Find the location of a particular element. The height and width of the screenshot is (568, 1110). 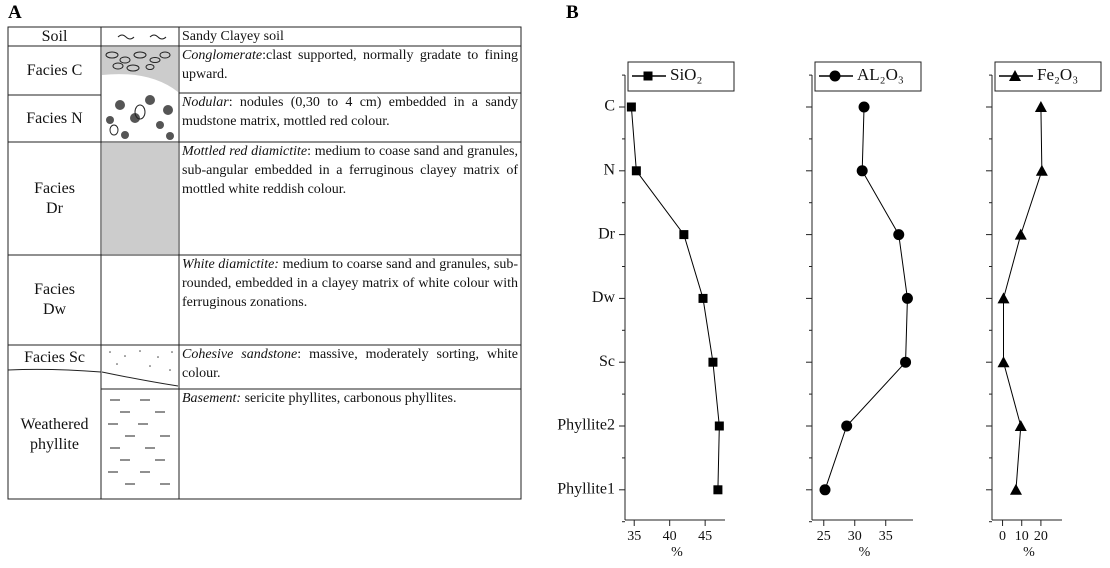

x-tick-label: 40 is located at coordinates (670, 536).